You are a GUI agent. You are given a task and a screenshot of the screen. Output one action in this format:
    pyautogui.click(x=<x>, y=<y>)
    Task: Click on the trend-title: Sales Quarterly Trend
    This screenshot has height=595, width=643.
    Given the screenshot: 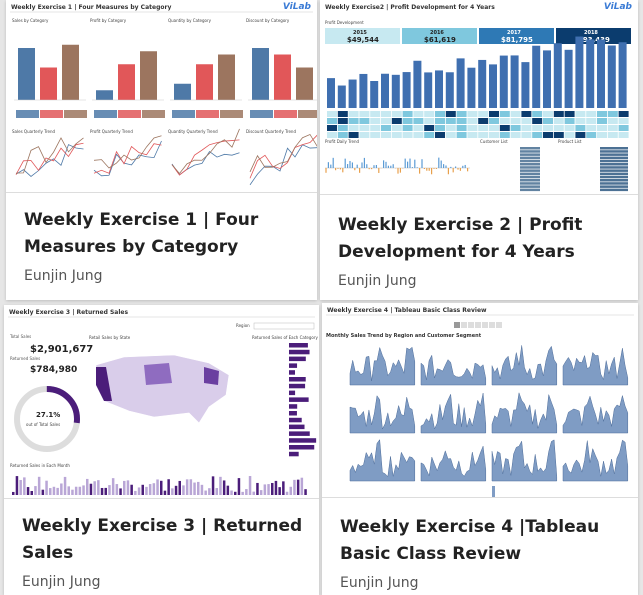 What is the action you would take?
    pyautogui.click(x=34, y=131)
    